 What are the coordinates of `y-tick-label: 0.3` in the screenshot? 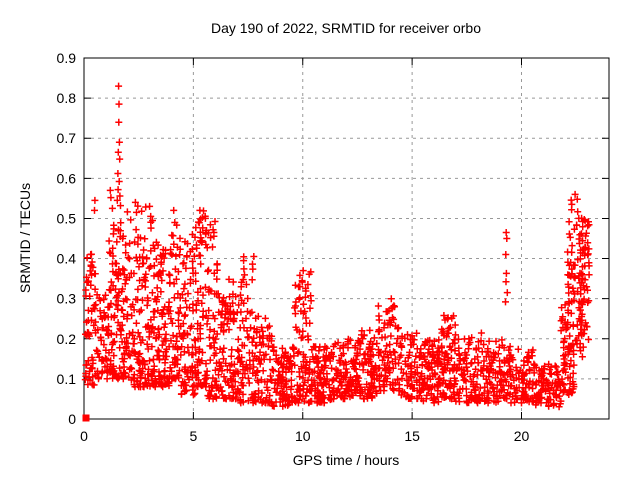 It's located at (67, 299).